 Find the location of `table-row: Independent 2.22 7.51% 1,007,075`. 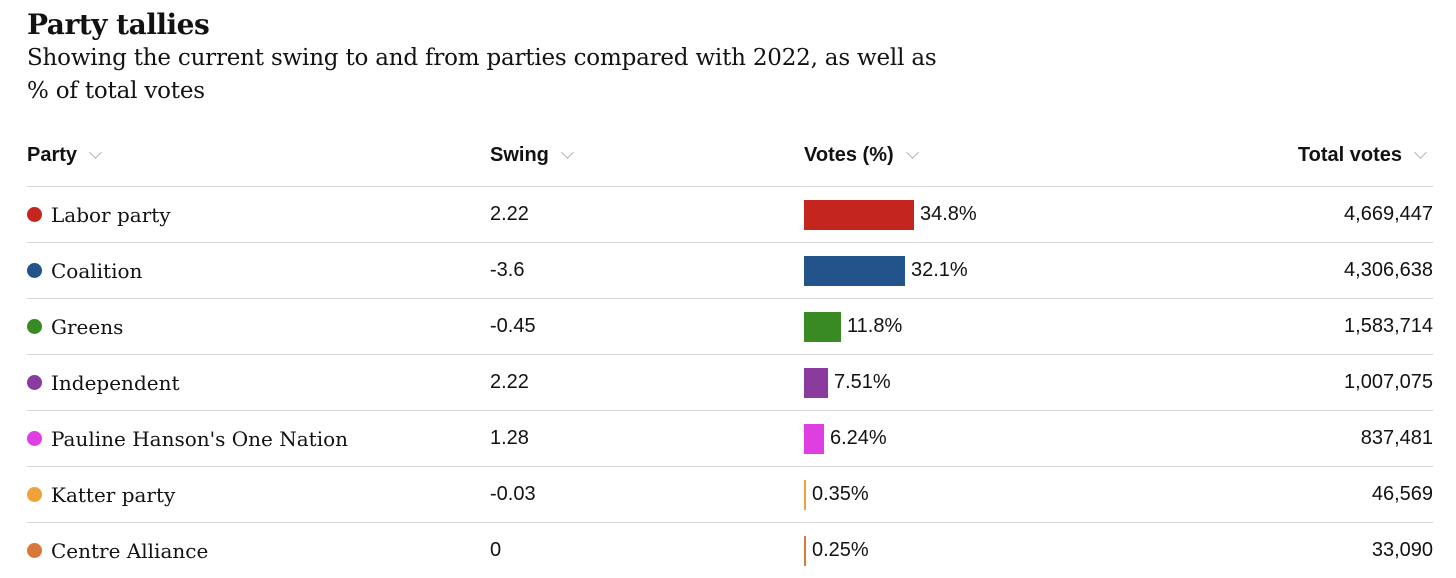

table-row: Independent 2.22 7.51% 1,007,075 is located at coordinates (730, 383).